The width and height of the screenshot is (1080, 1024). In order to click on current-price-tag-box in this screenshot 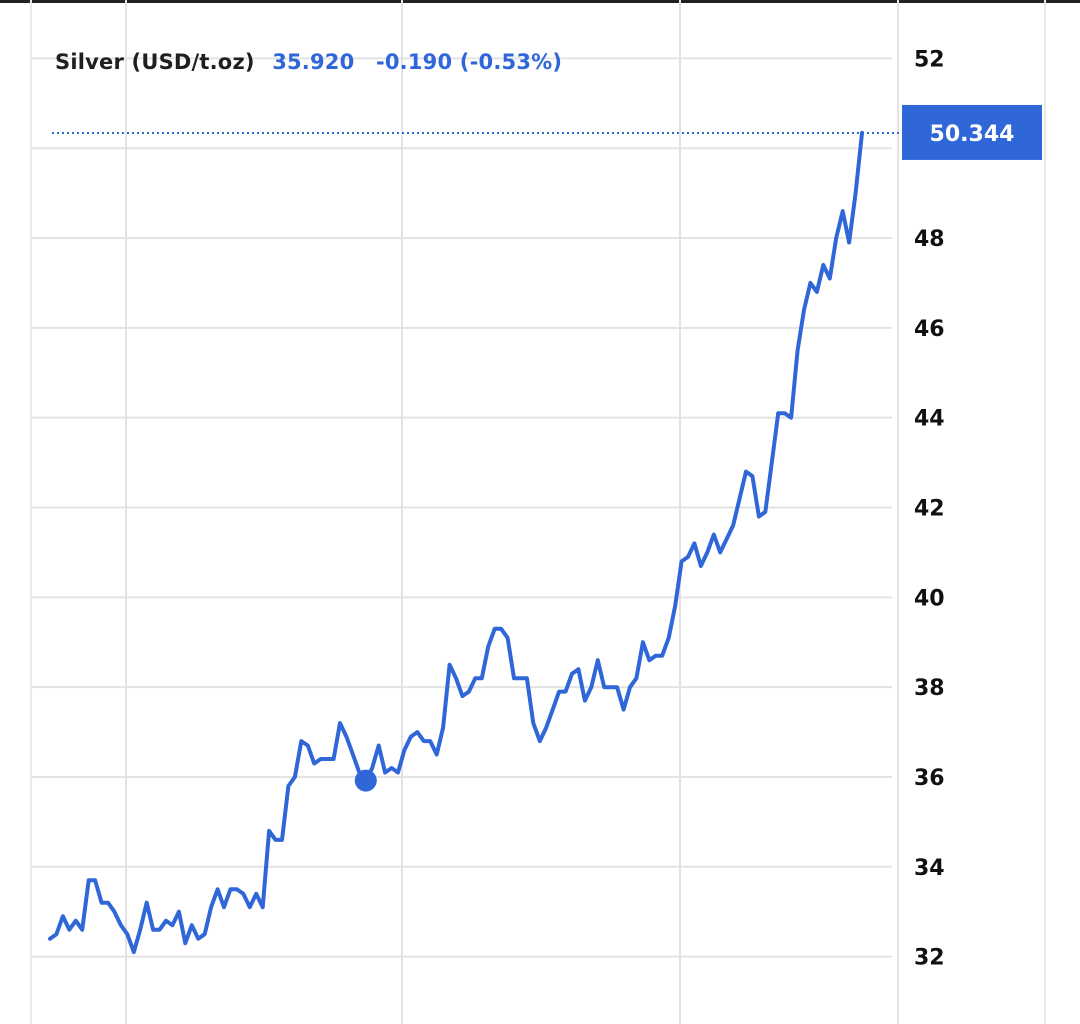, I will do `click(972, 132)`.